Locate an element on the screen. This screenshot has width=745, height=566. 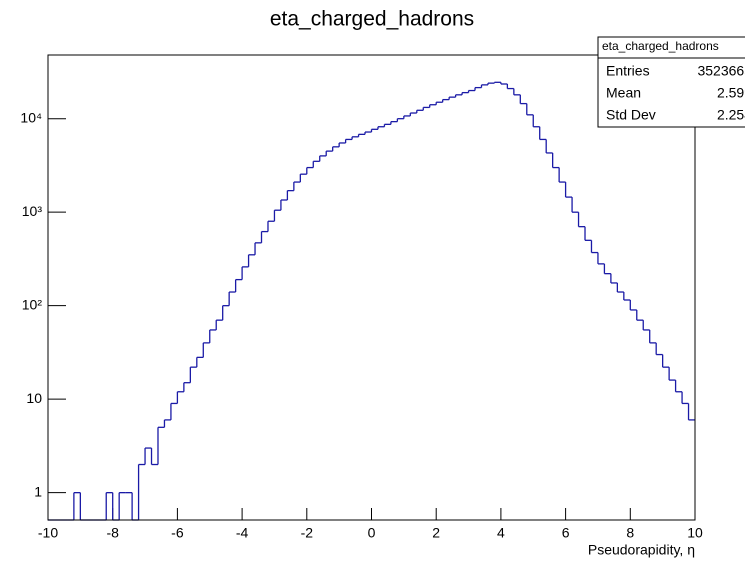
x-tick-label: -4 is located at coordinates (242, 533).